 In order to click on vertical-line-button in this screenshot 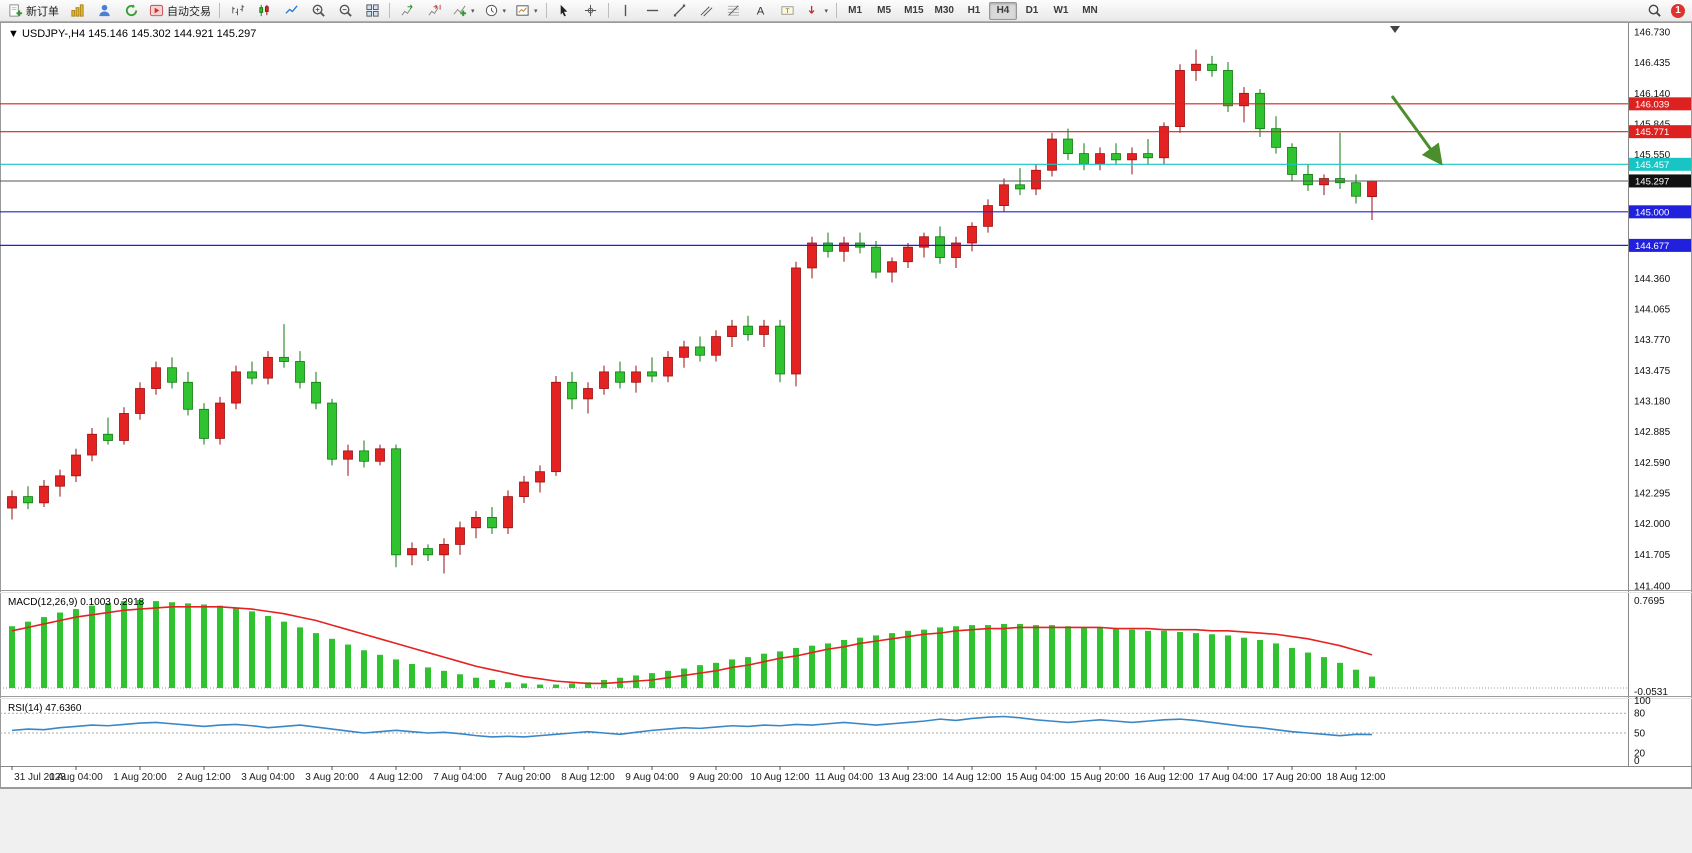, I will do `click(626, 11)`.